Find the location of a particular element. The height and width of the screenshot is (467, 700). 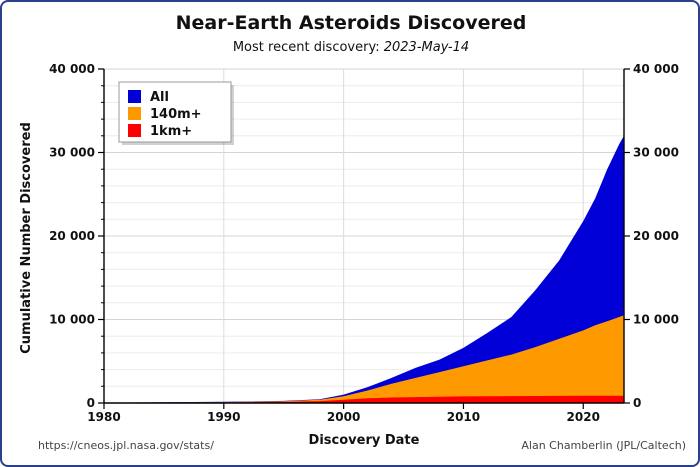

x-tick-label: 2020 is located at coordinates (583, 417).